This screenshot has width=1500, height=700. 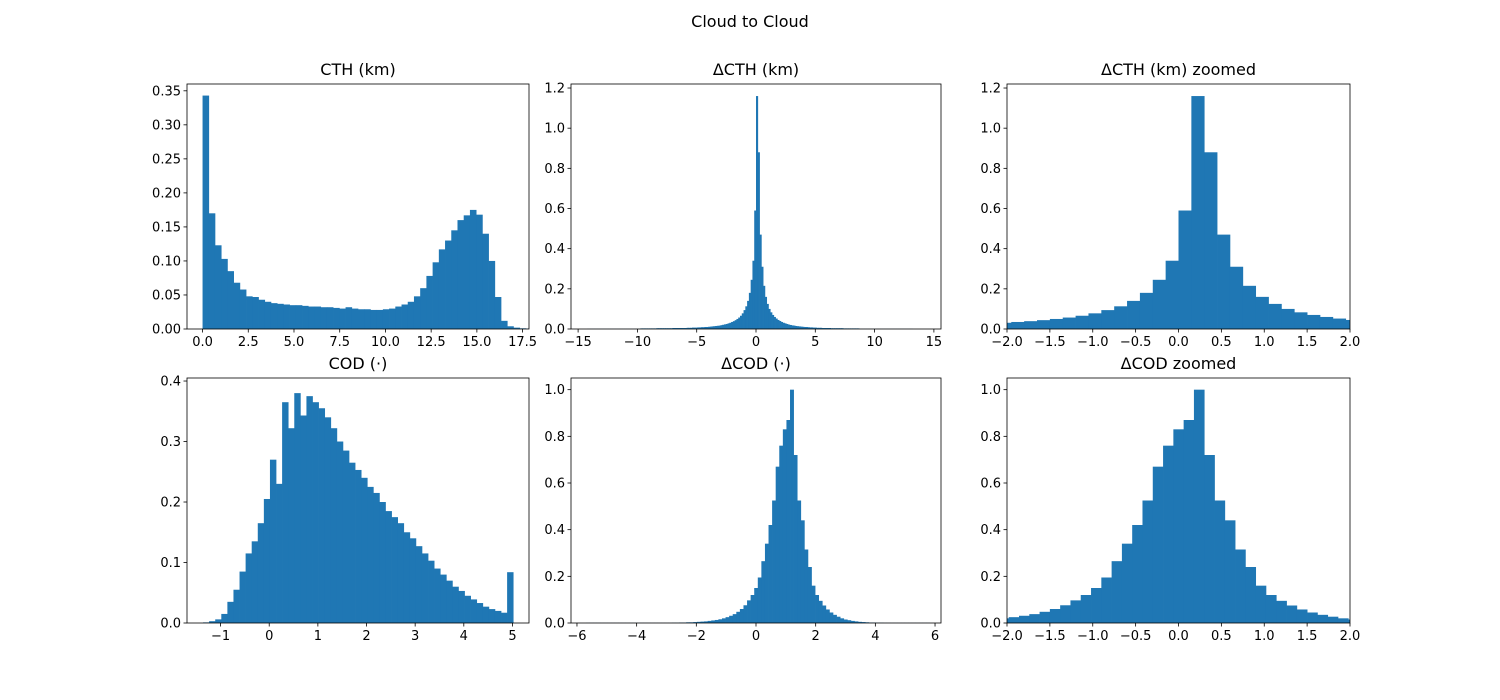 What do you see at coordinates (358, 363) in the screenshot?
I see `subplot-title: COD (·)` at bounding box center [358, 363].